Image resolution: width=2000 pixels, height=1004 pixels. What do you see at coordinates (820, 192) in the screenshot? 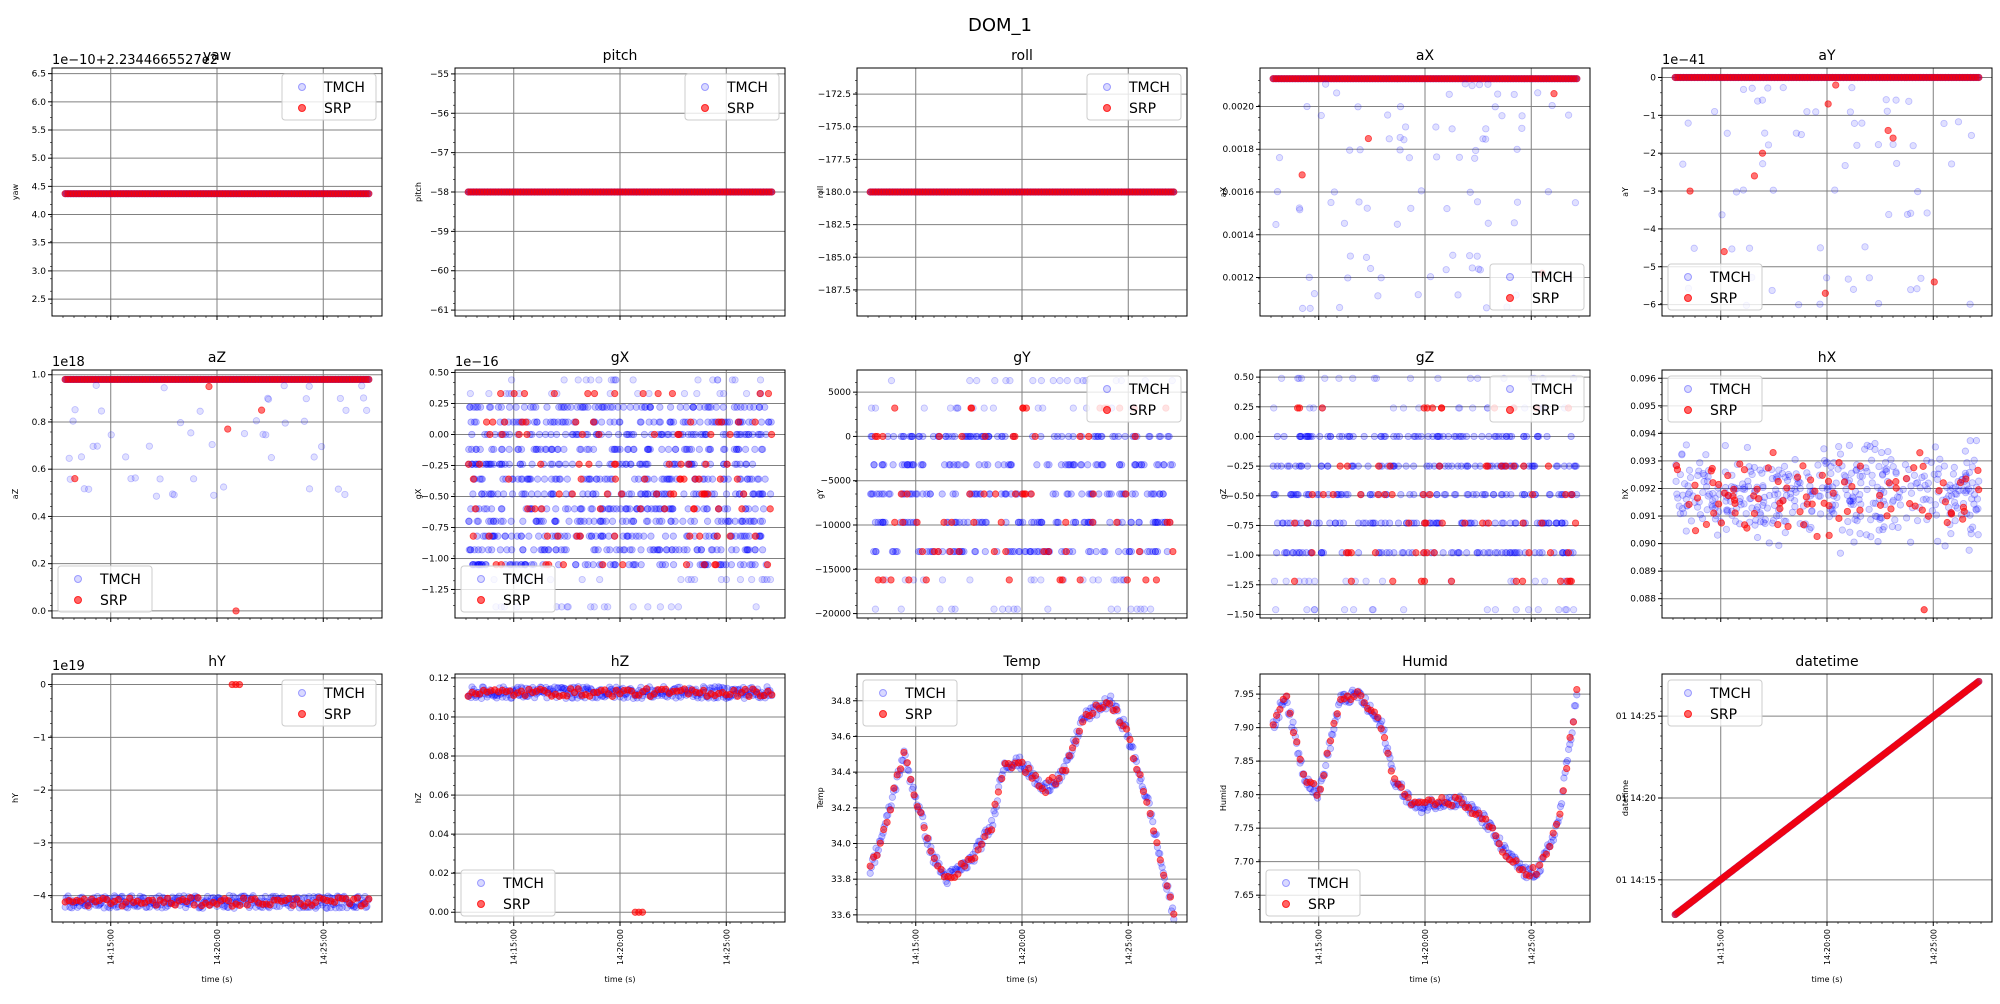
I see `y-axis-label: roll` at bounding box center [820, 192].